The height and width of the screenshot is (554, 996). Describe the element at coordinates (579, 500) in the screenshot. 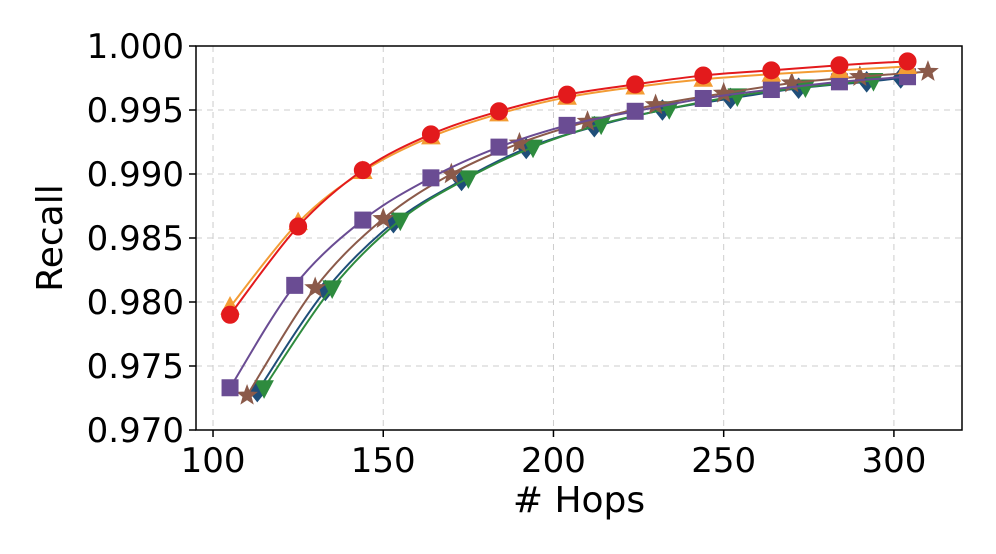

I see `x-axis-title: # Hops` at that location.